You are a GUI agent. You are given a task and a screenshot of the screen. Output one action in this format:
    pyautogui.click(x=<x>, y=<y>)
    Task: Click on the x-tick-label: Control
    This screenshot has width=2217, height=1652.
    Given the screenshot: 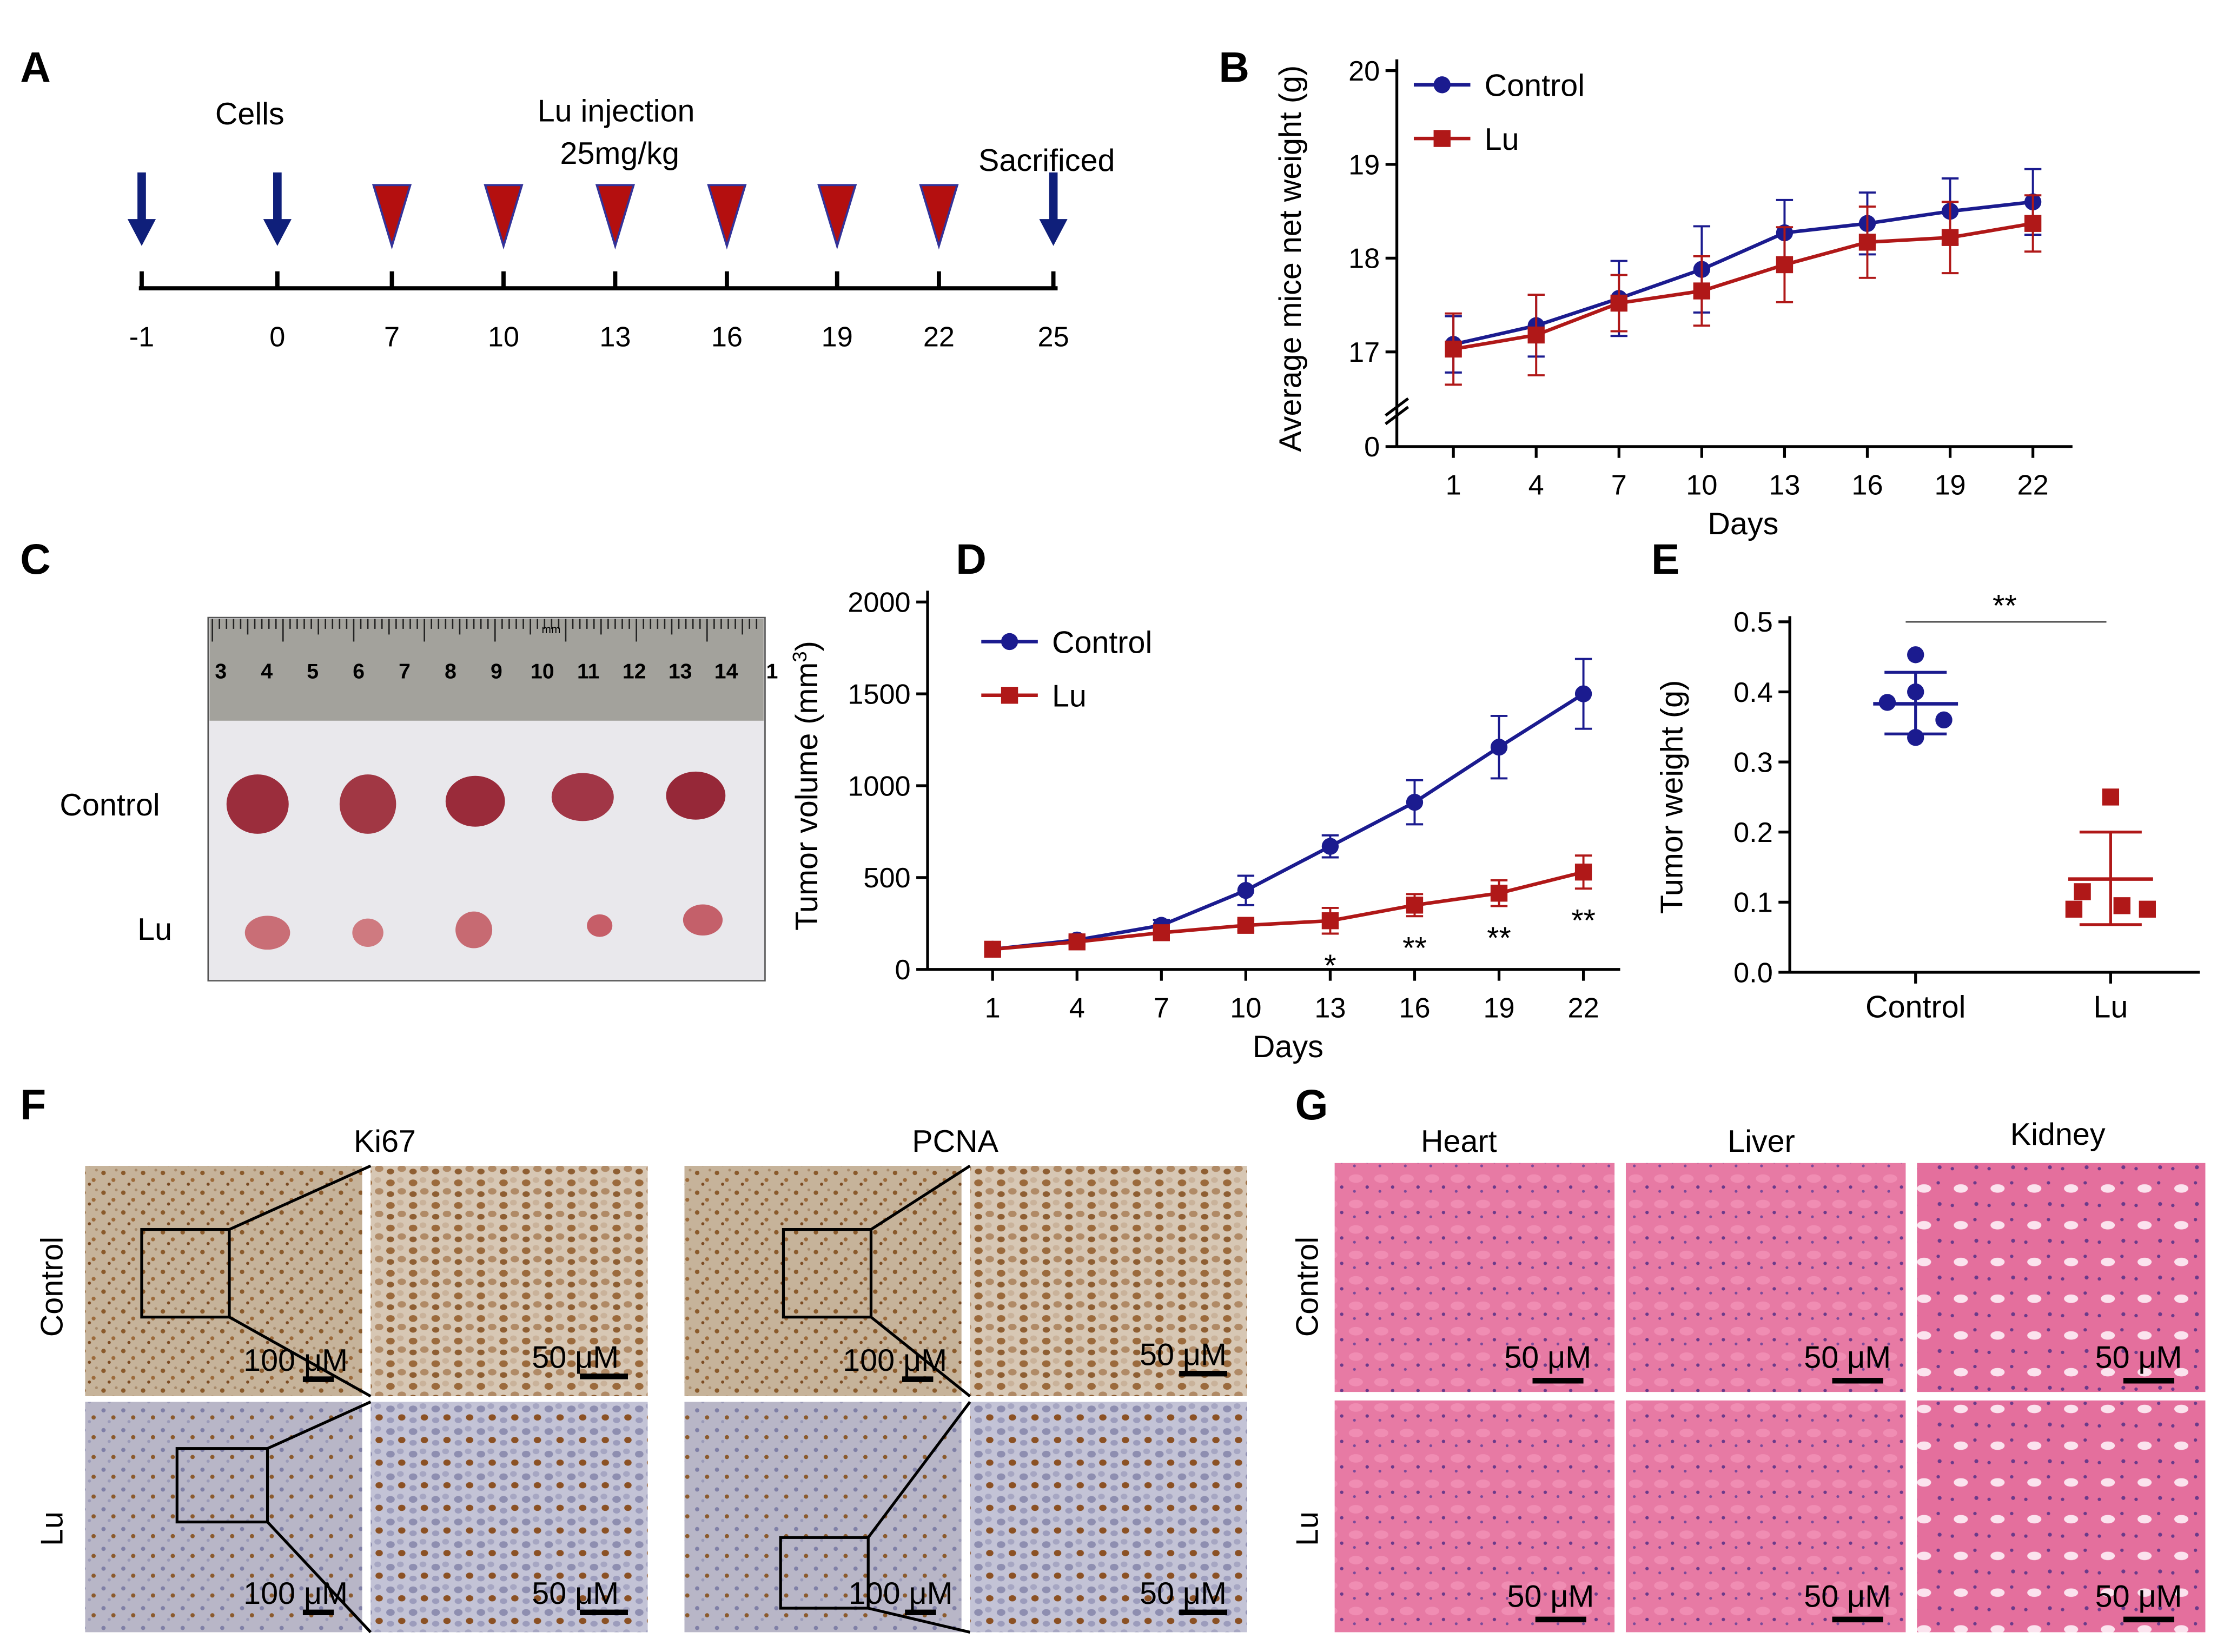 What is the action you would take?
    pyautogui.click(x=1915, y=1007)
    